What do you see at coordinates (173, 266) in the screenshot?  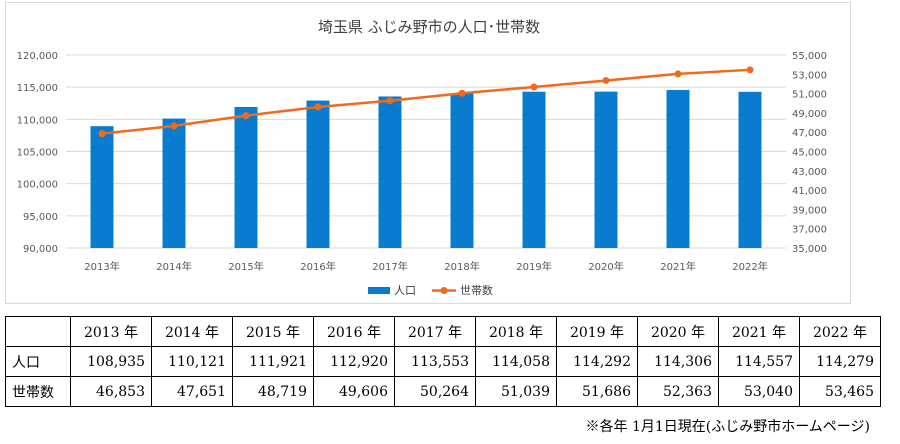 I see `x-axis-tick-label: 2014年` at bounding box center [173, 266].